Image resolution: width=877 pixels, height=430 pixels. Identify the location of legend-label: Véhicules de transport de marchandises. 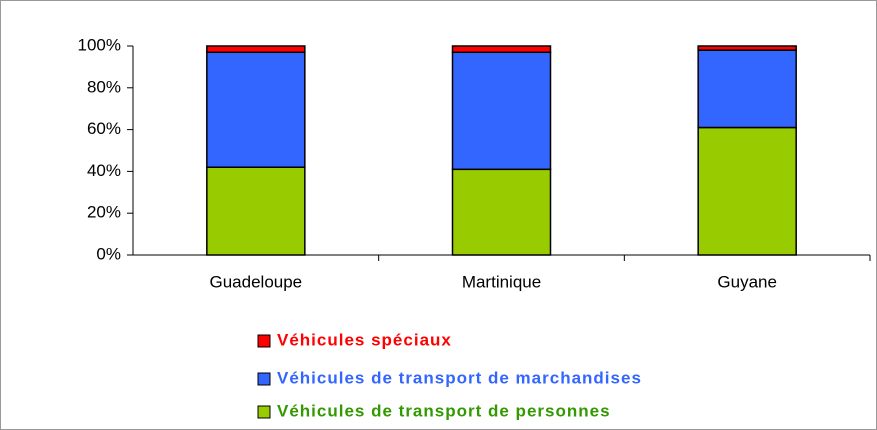
(459, 377).